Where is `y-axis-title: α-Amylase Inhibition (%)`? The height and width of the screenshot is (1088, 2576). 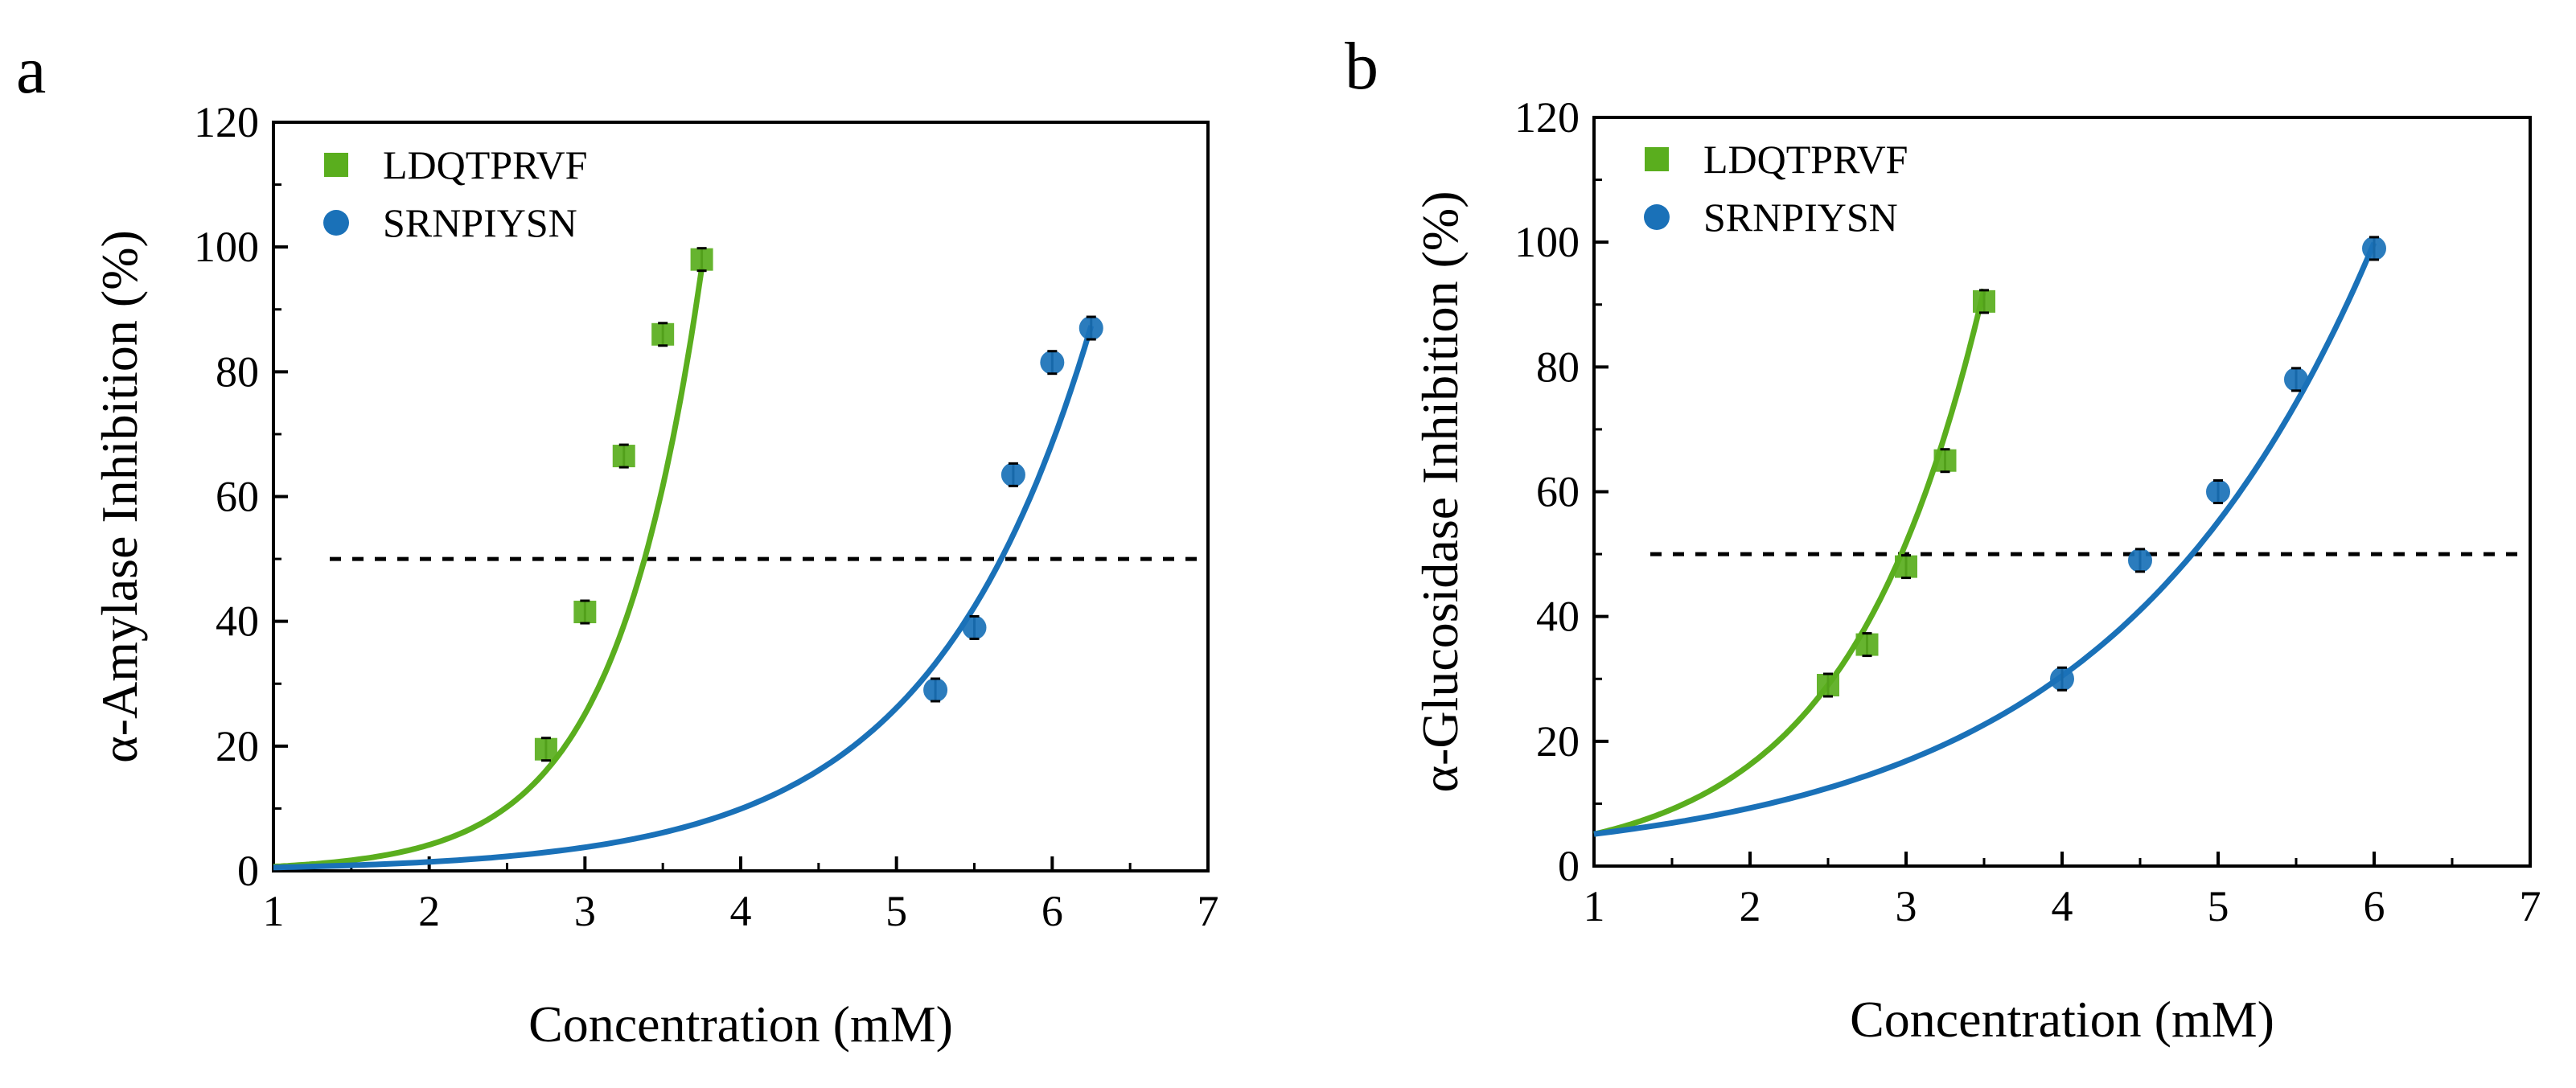
y-axis-title: α-Amylase Inhibition (%) is located at coordinates (119, 497).